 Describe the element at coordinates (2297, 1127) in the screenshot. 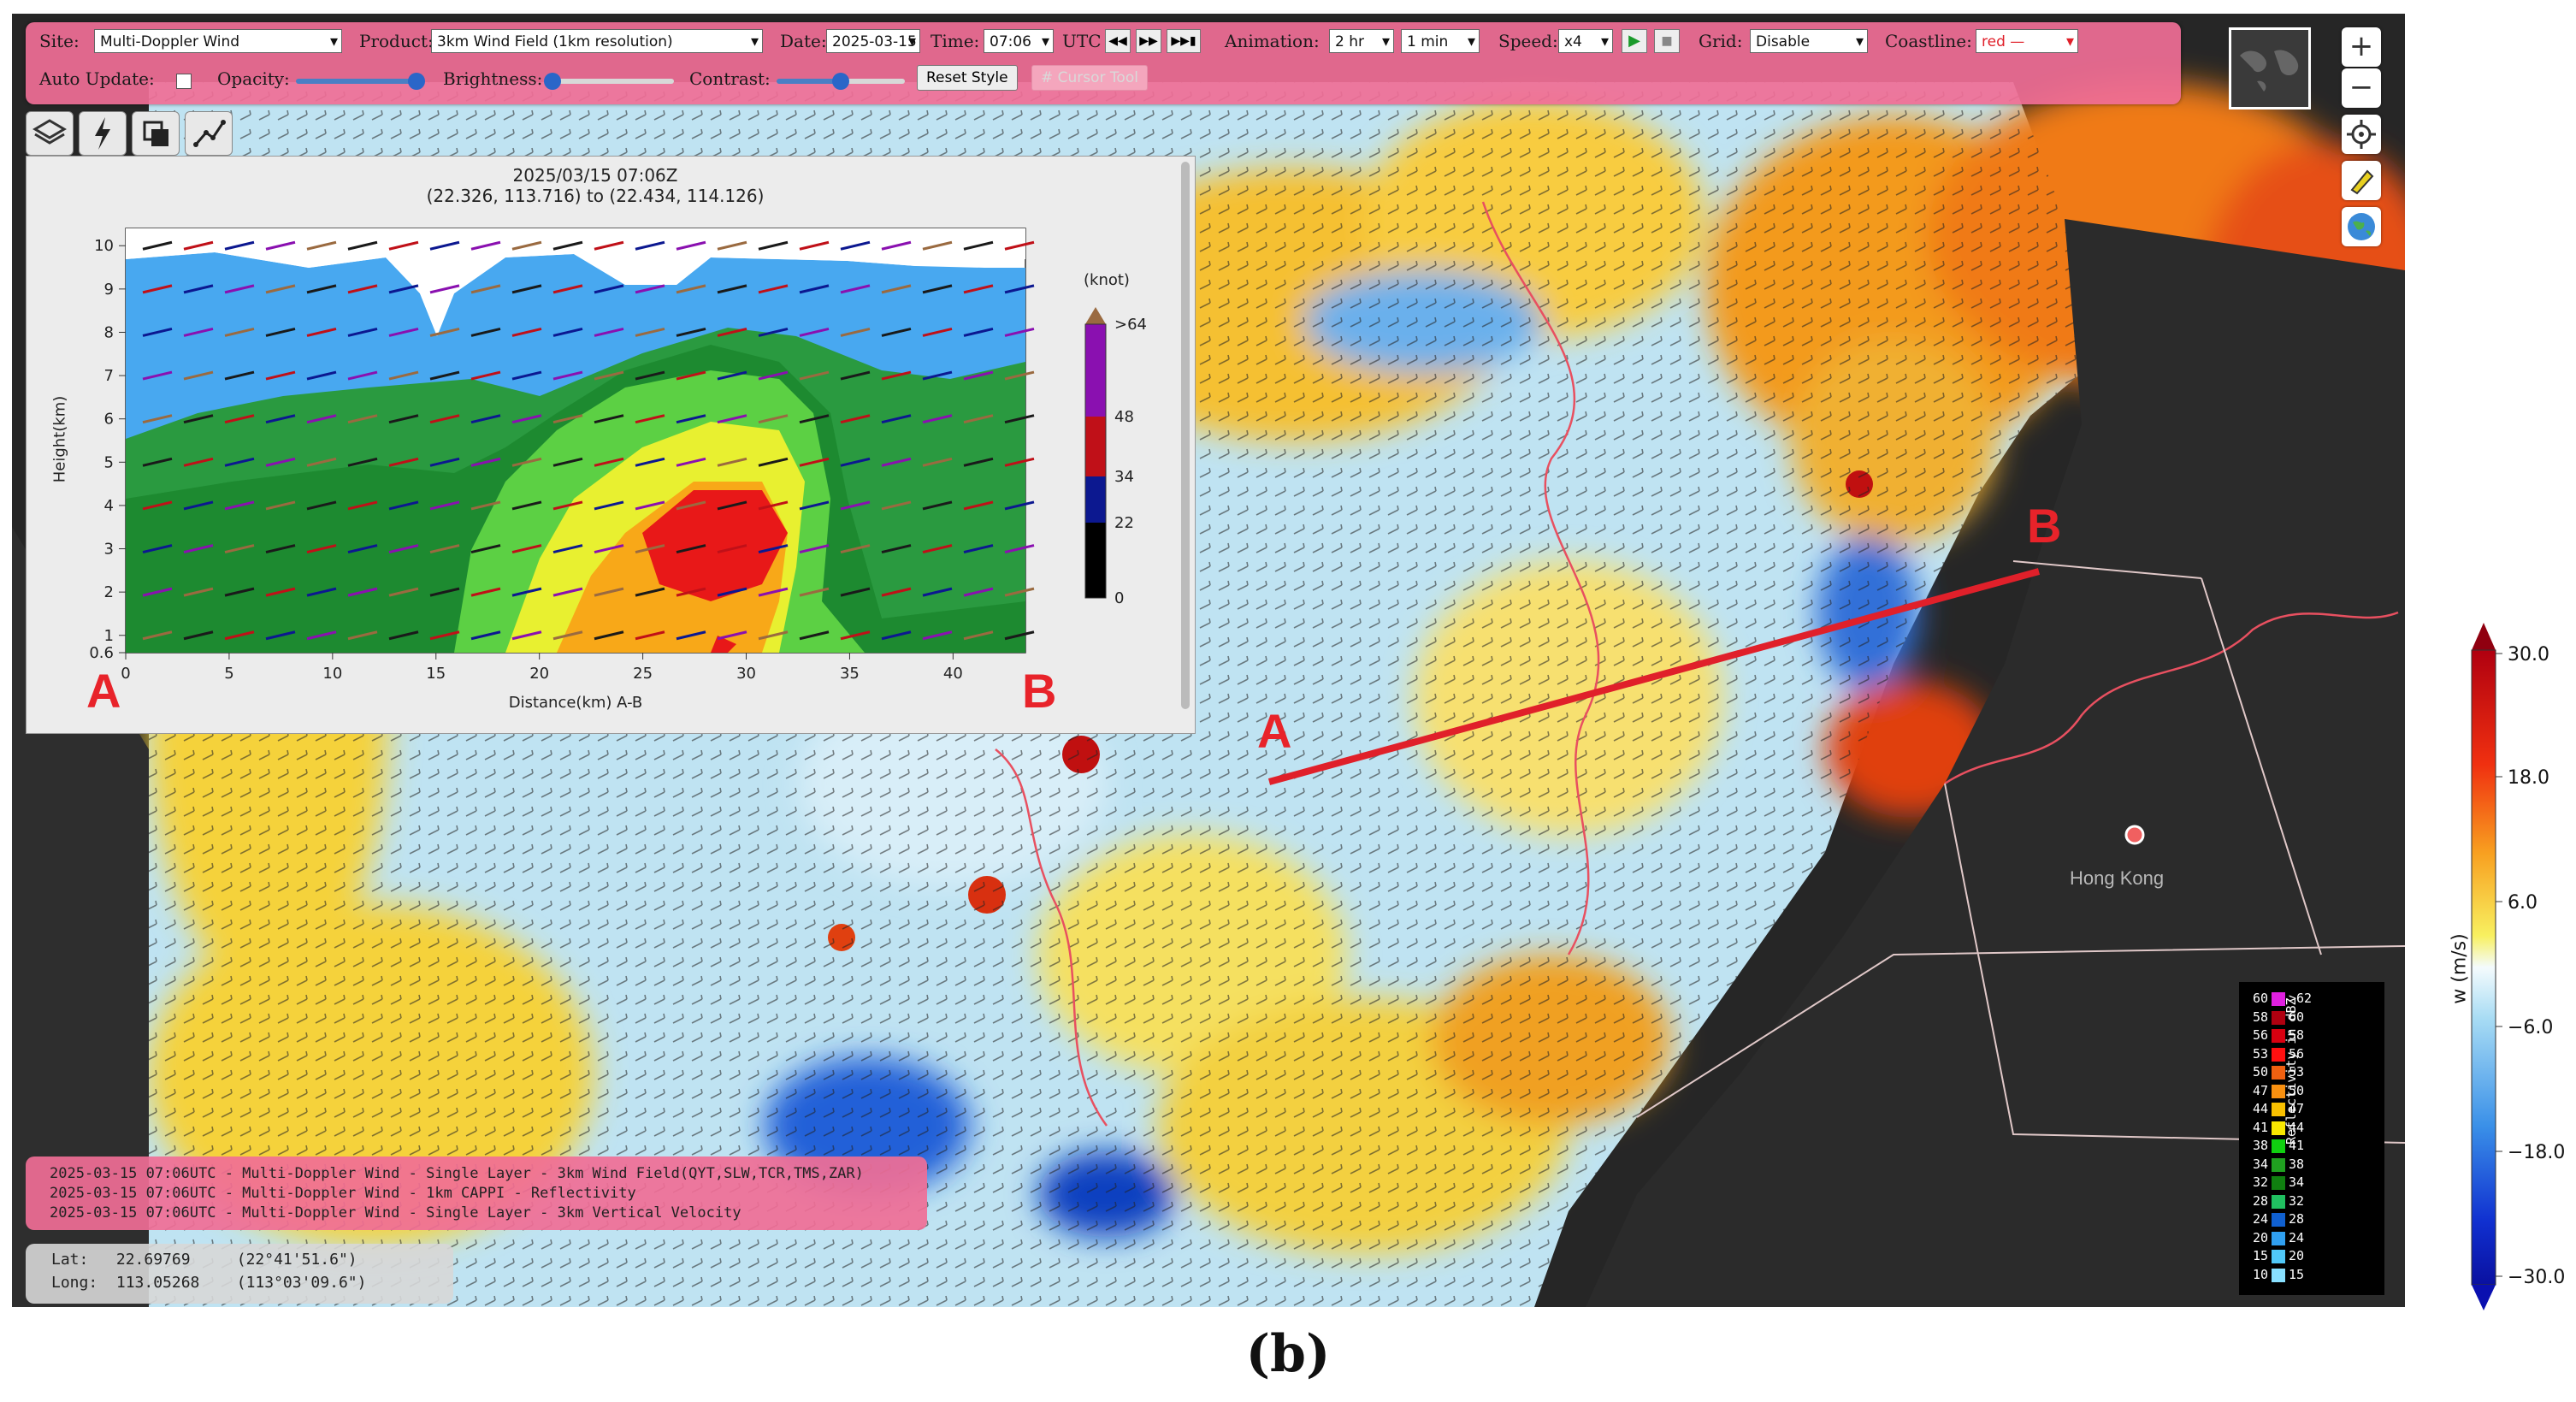

I see `legend-high-value: 44` at that location.